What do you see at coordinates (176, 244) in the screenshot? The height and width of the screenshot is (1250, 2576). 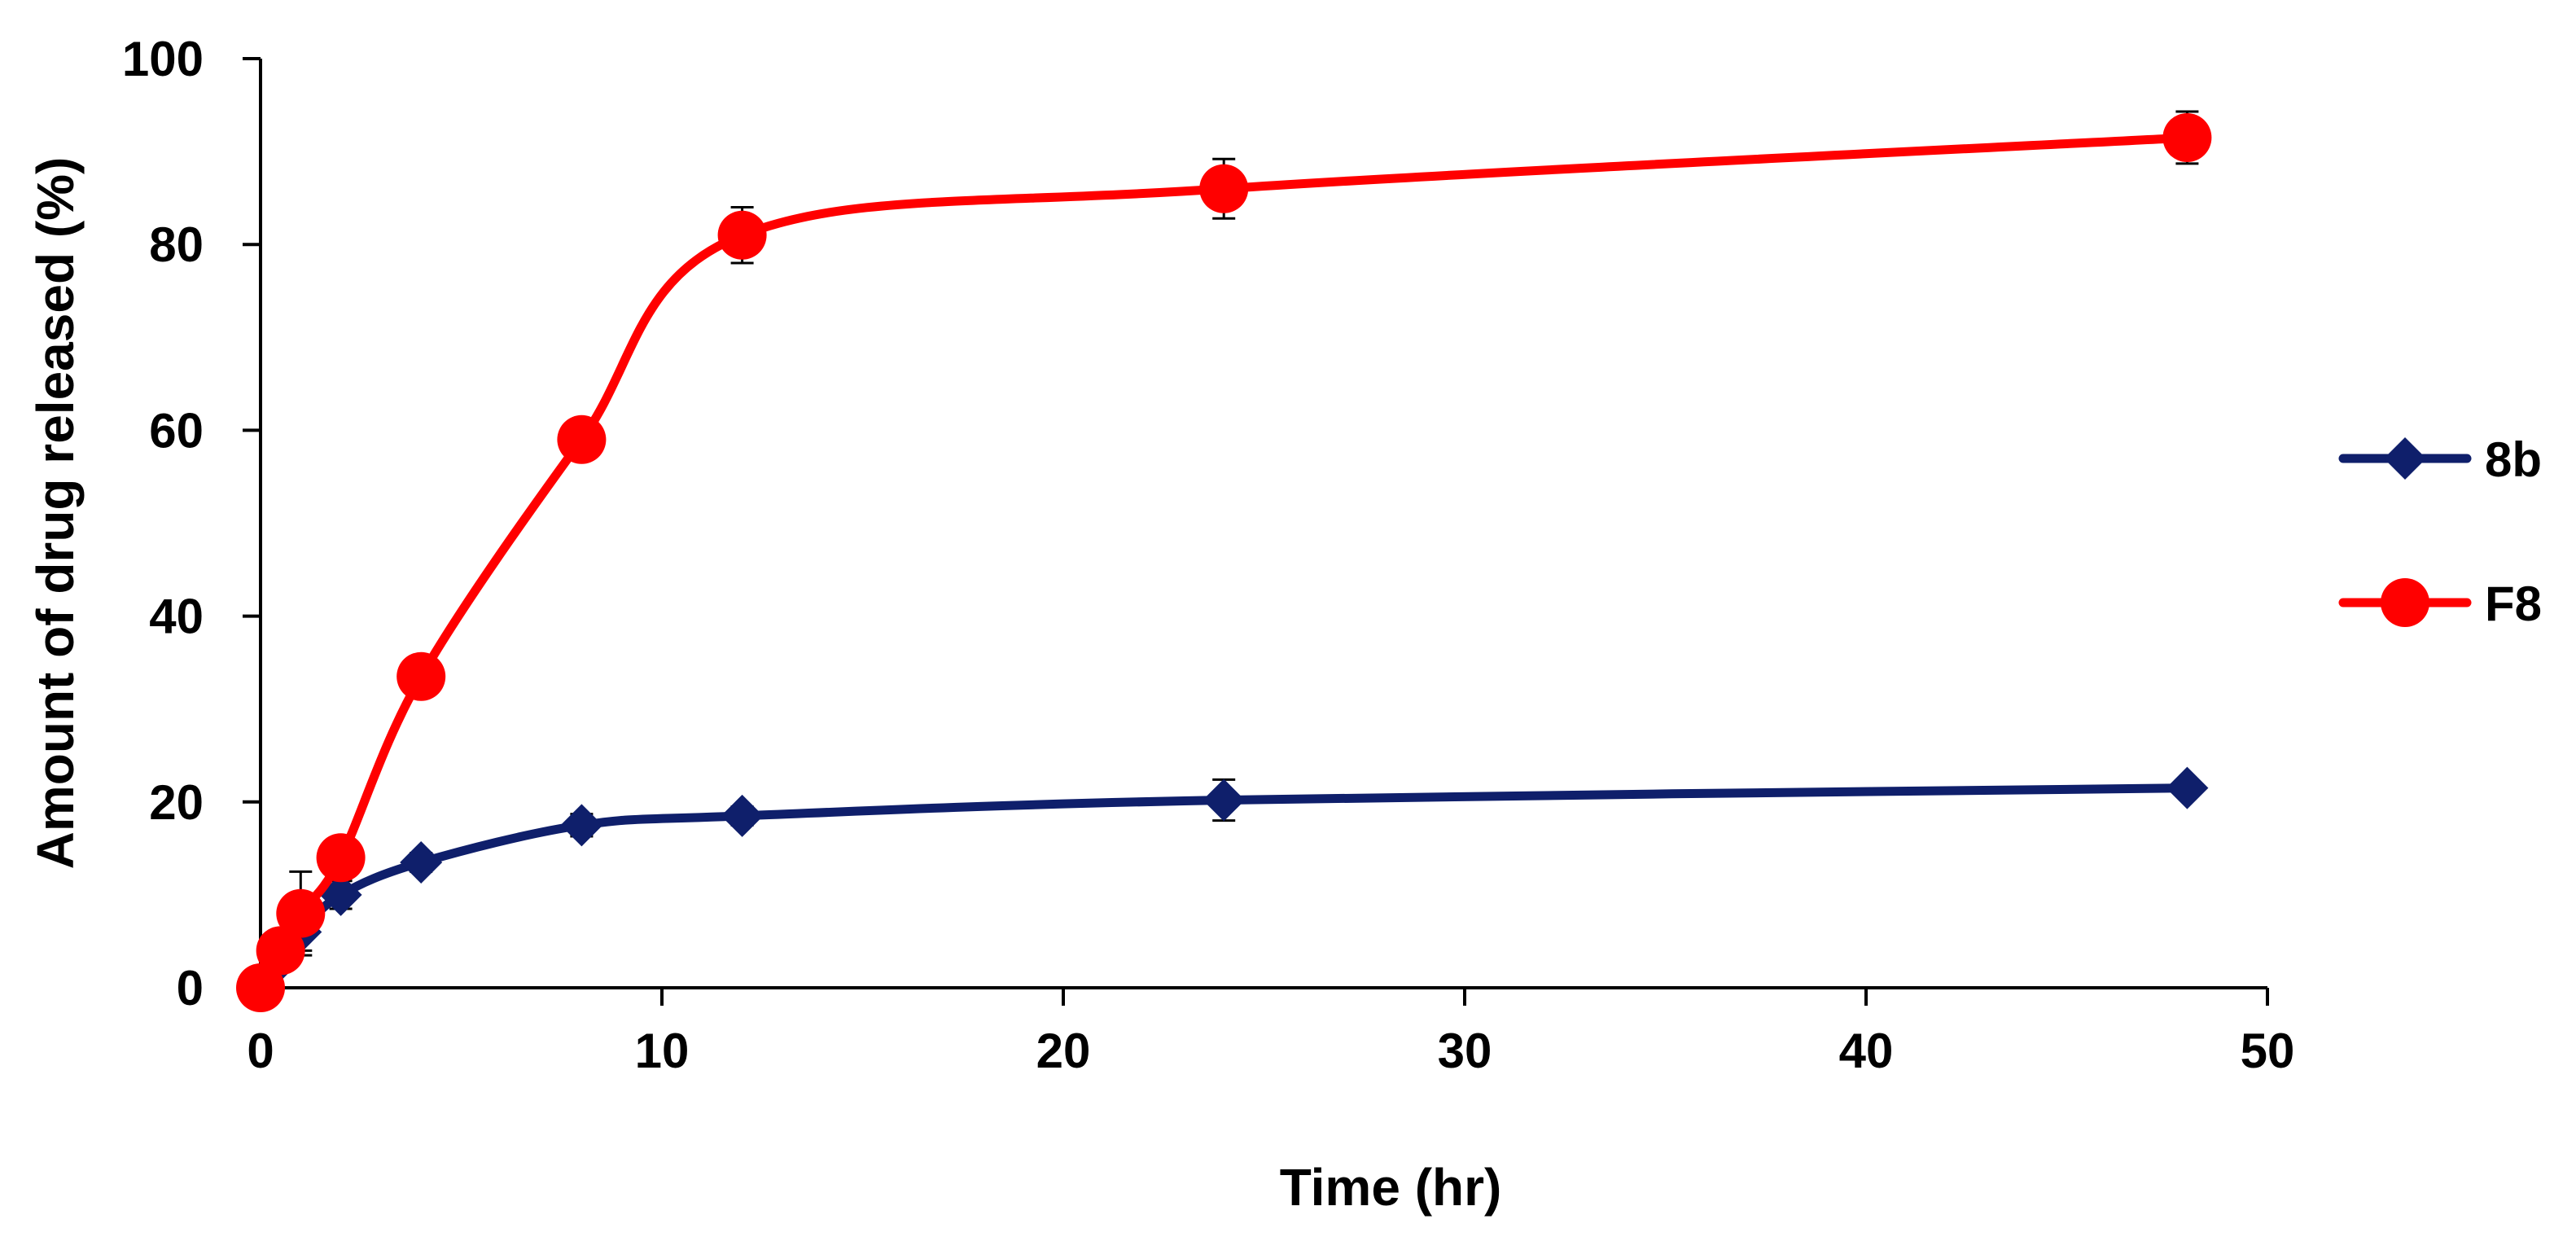 I see `y-tick-label-80: 80` at bounding box center [176, 244].